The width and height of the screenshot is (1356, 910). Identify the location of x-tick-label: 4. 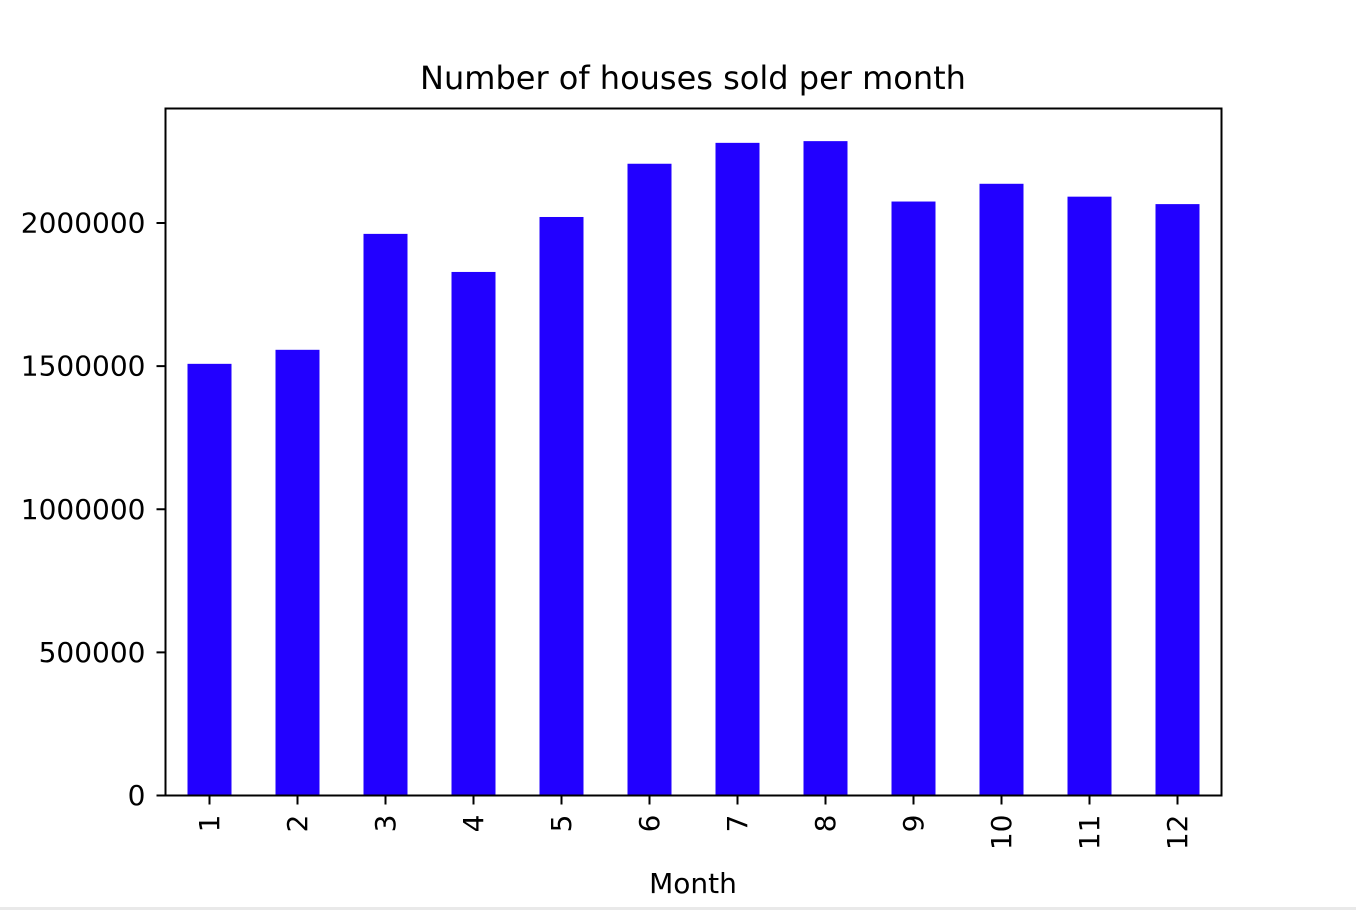
(473, 824).